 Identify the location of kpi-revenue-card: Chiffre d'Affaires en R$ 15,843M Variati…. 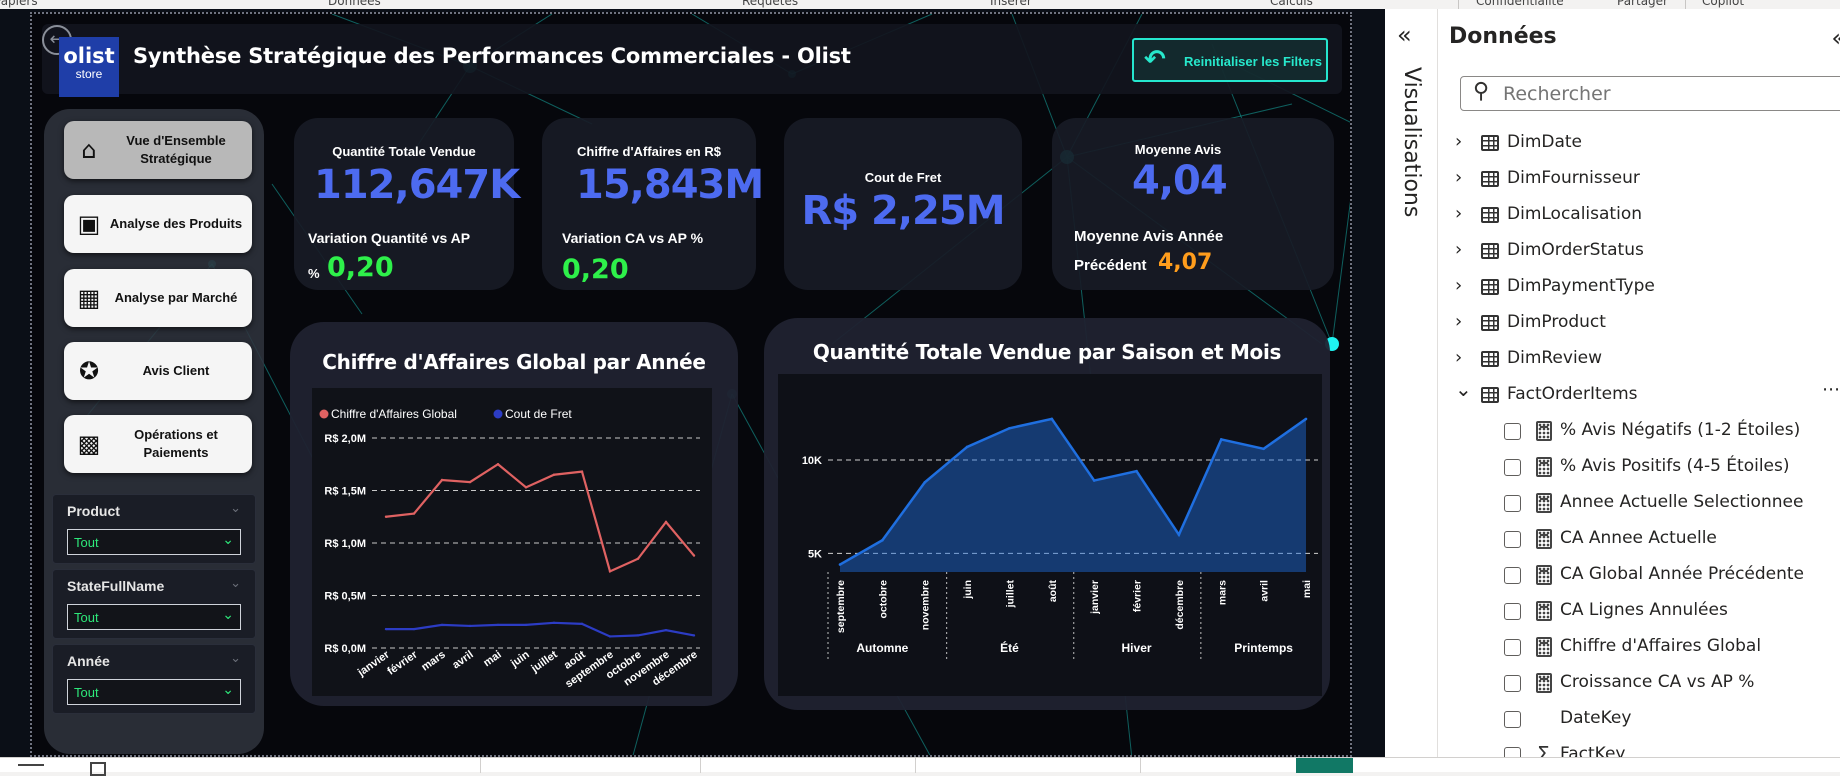
(653, 204).